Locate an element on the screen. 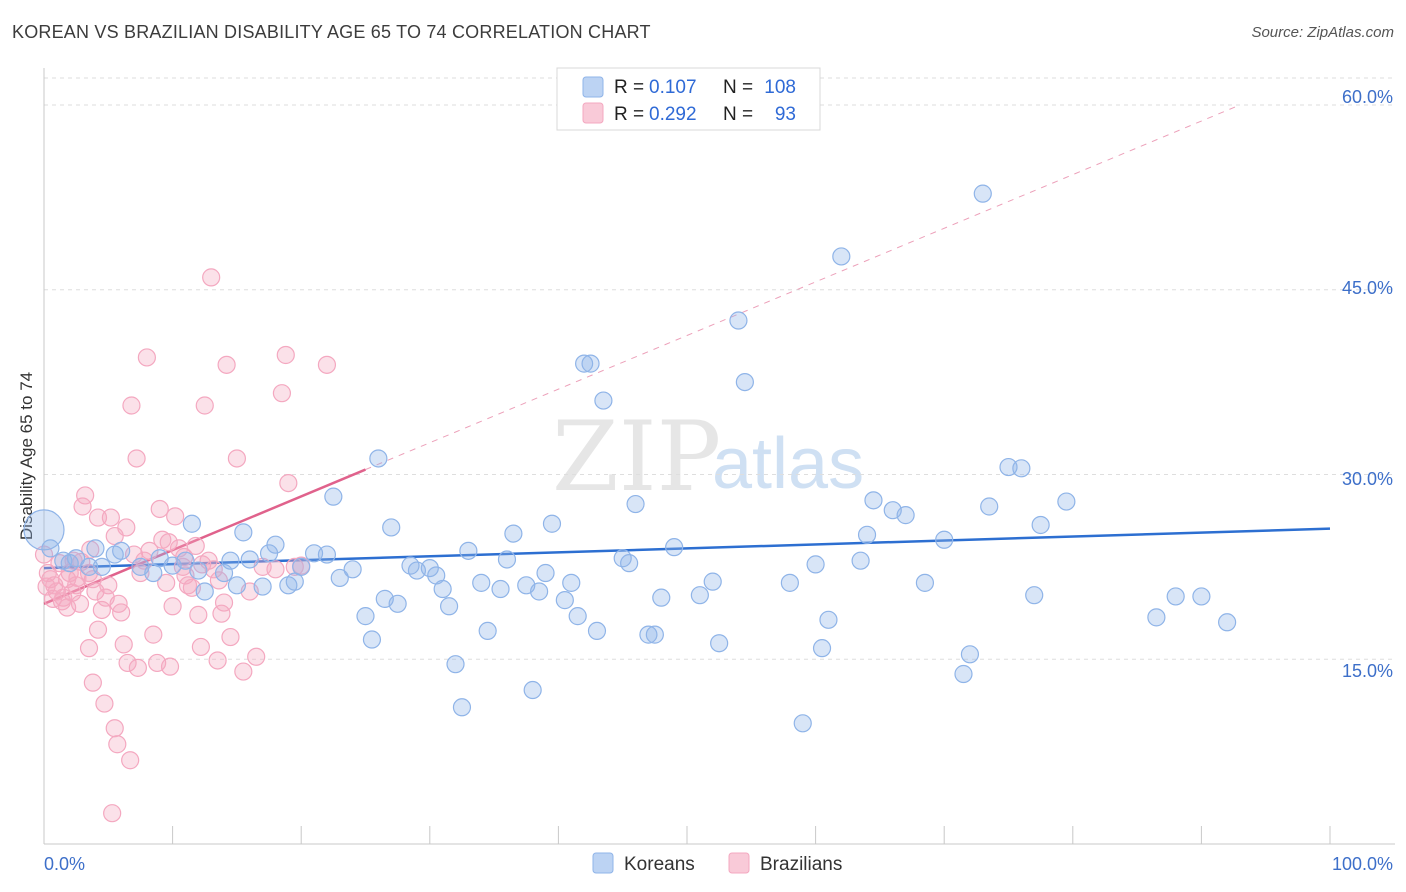 The width and height of the screenshot is (1406, 892). brazilian-points is located at coordinates (185, 545).